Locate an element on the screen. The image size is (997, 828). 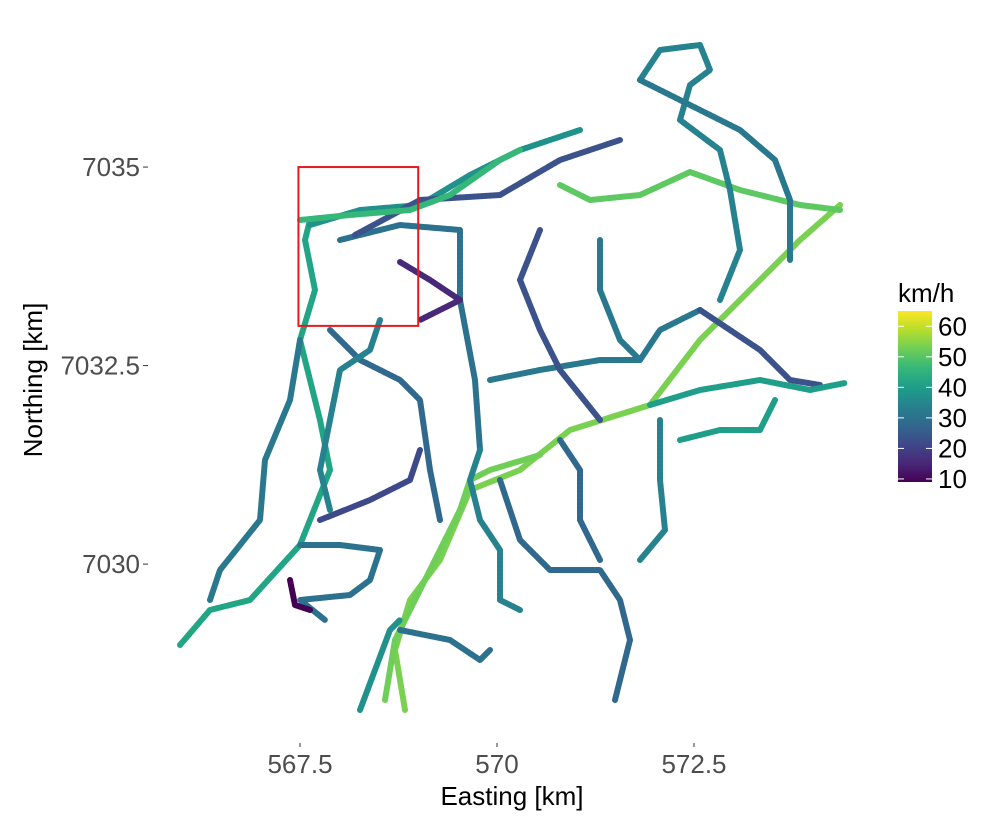
legend-tick-label: 10 is located at coordinates (952, 479).